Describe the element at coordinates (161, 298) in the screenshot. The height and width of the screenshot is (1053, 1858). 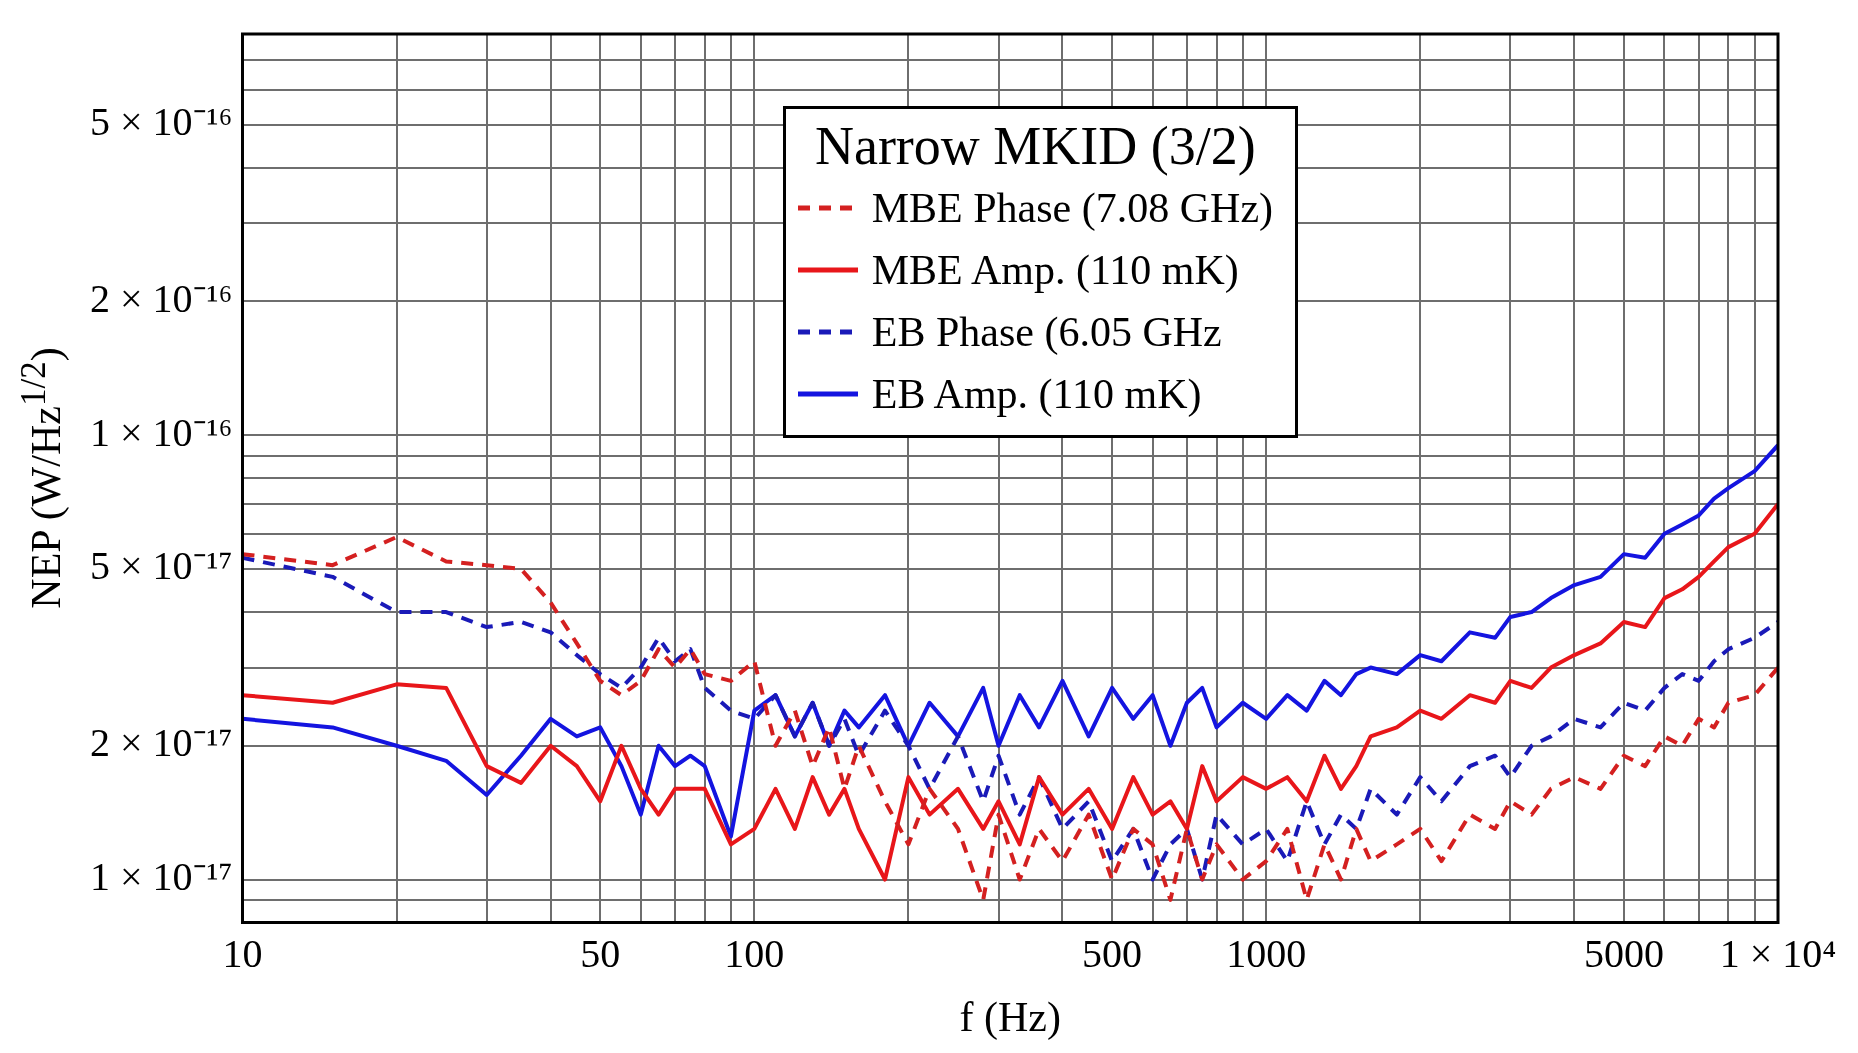
I see `y-tick-label: 2 × 10⁻¹⁶` at that location.